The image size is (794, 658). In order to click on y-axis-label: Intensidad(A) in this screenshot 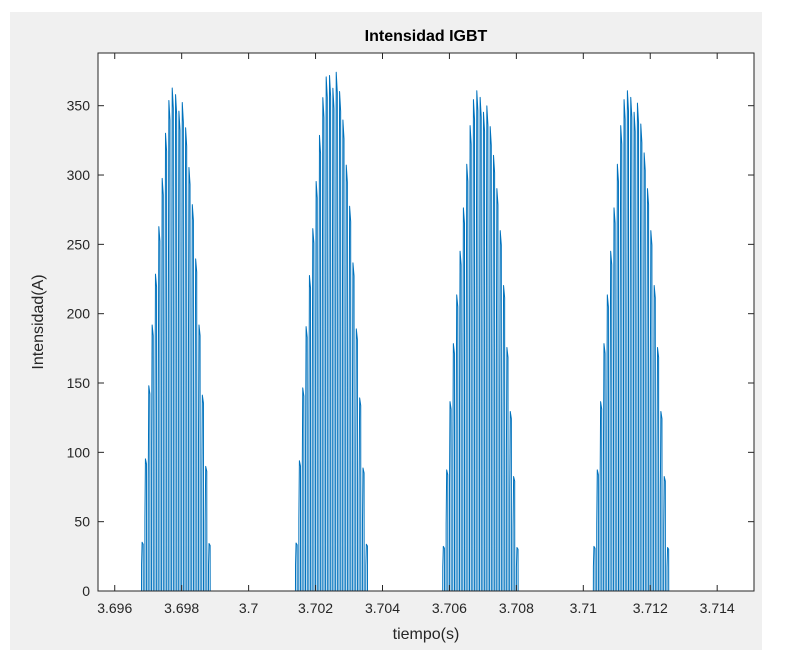, I will do `click(38, 321)`.